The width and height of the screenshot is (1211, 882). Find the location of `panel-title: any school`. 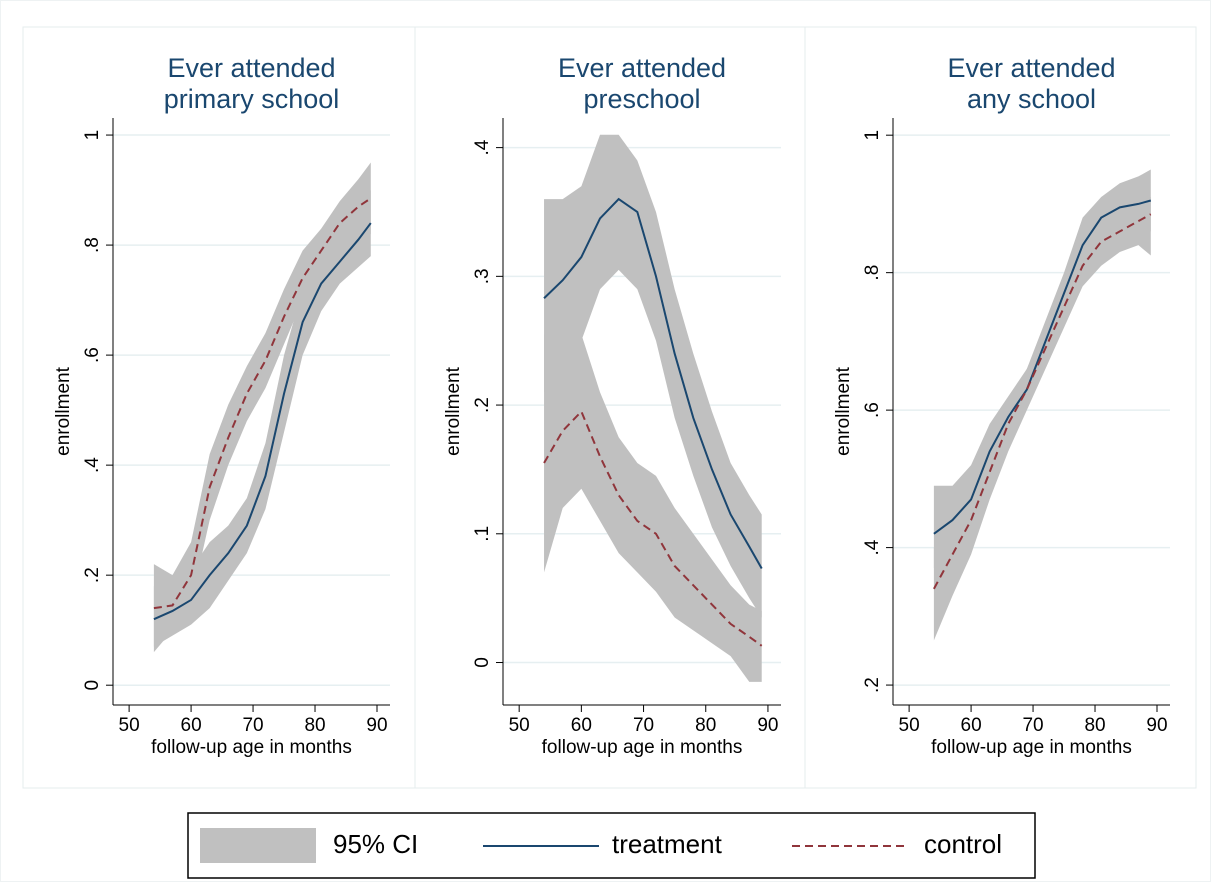

panel-title: any school is located at coordinates (1031, 99).